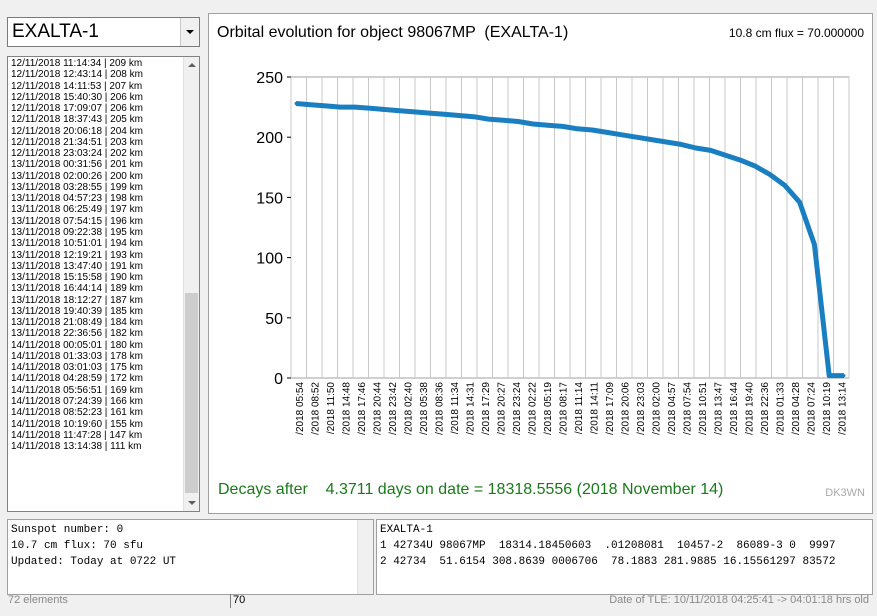  Describe the element at coordinates (77, 86) in the screenshot. I see `list-item: 12/11/2018 14:11:53 | 207 km` at that location.